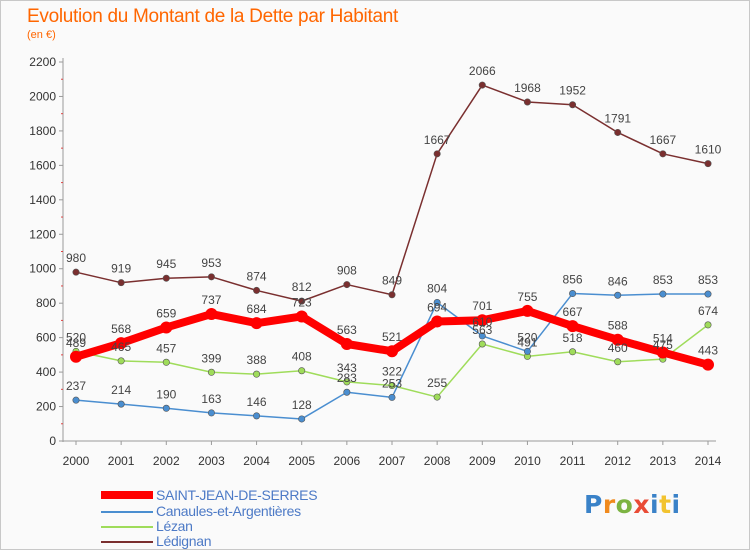 This screenshot has height=551, width=750. Describe the element at coordinates (166, 461) in the screenshot. I see `x-tick-label: 2002` at that location.